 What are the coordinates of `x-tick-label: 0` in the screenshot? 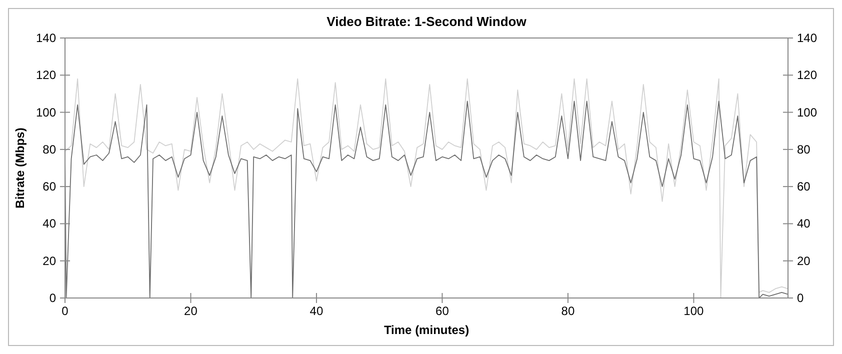 It's located at (65, 311).